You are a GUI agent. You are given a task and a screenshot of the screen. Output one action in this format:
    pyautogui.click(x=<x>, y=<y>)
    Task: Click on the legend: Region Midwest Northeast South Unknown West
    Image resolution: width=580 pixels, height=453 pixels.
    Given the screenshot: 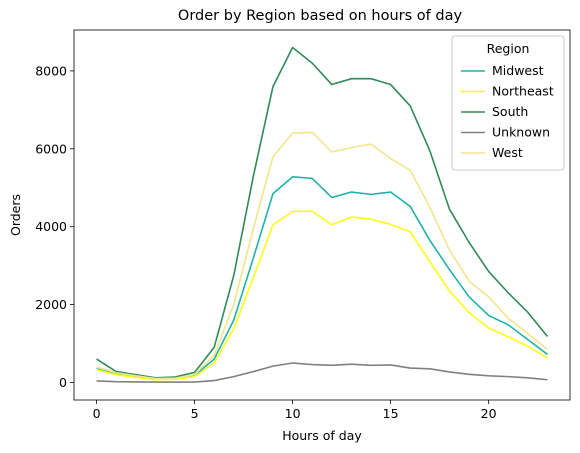 What is the action you would take?
    pyautogui.click(x=508, y=103)
    